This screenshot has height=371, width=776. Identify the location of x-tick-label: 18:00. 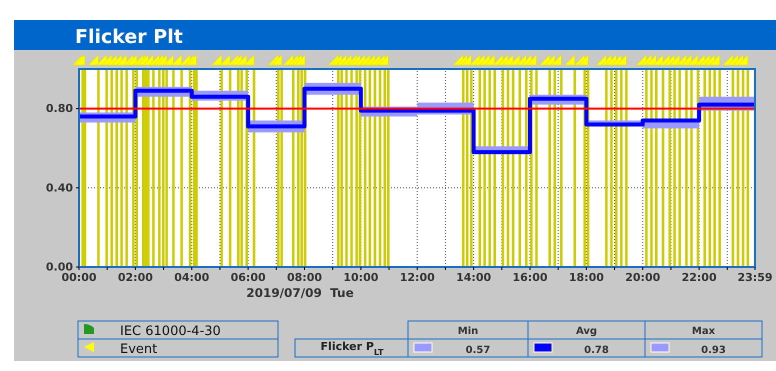
(586, 277).